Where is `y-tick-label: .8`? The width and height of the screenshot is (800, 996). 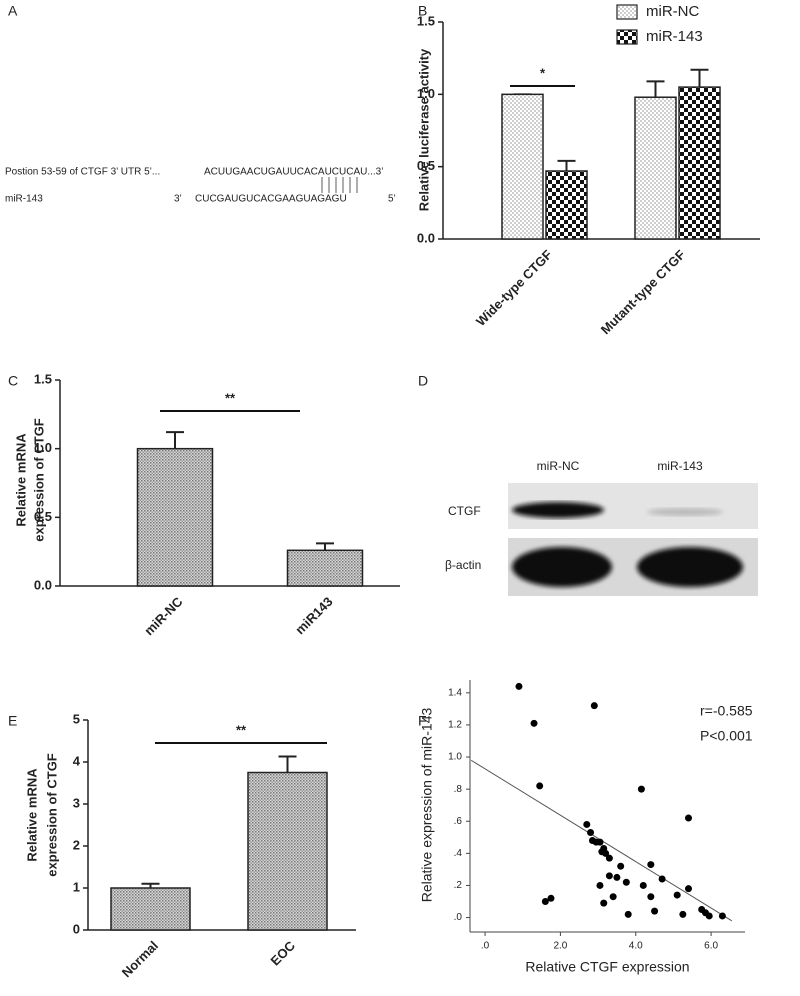 y-tick-label: .8 is located at coordinates (458, 789).